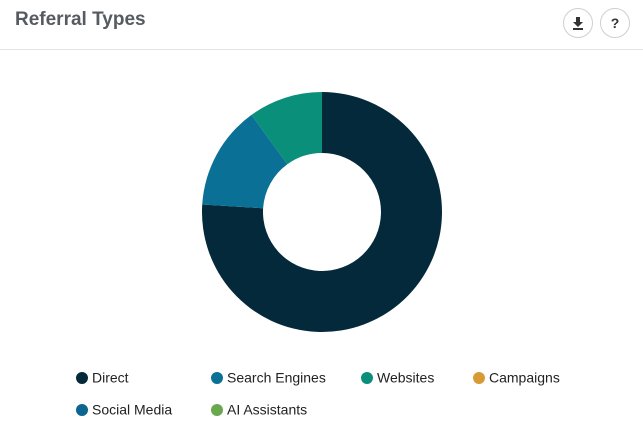 Image resolution: width=643 pixels, height=431 pixels. Describe the element at coordinates (276, 378) in the screenshot. I see `legend-label: Search Engines` at that location.